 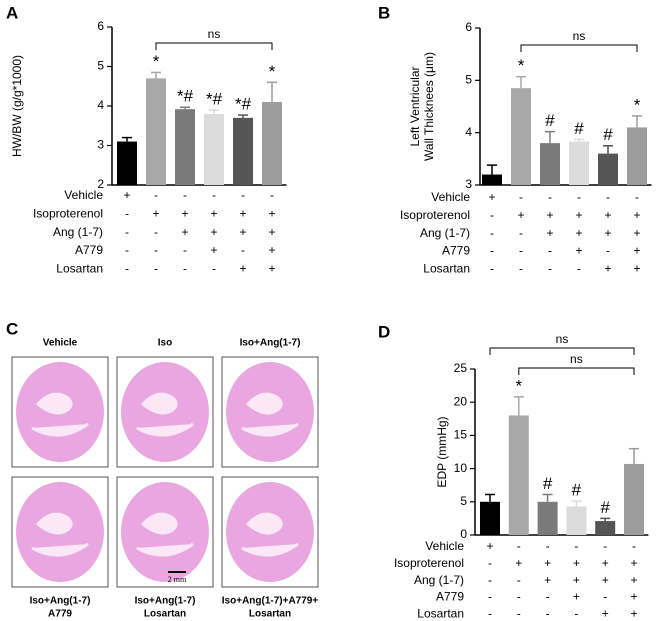 What do you see at coordinates (165, 343) in the screenshot?
I see `image-label: Iso` at bounding box center [165, 343].